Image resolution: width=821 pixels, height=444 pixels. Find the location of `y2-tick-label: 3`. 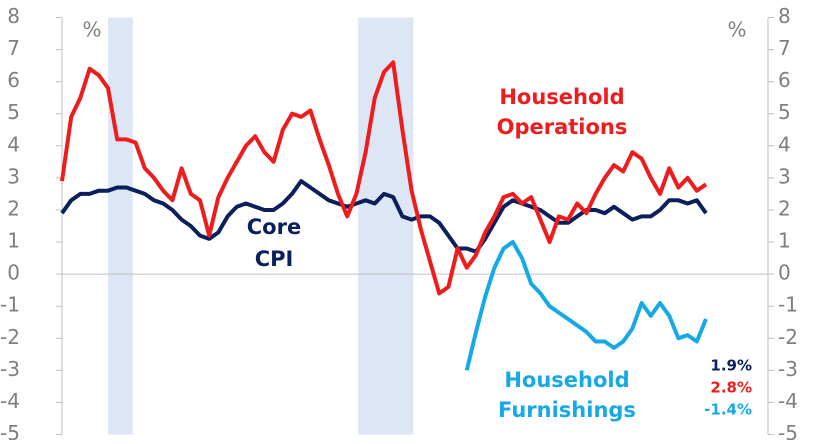

y2-tick-label: 3 is located at coordinates (784, 176).